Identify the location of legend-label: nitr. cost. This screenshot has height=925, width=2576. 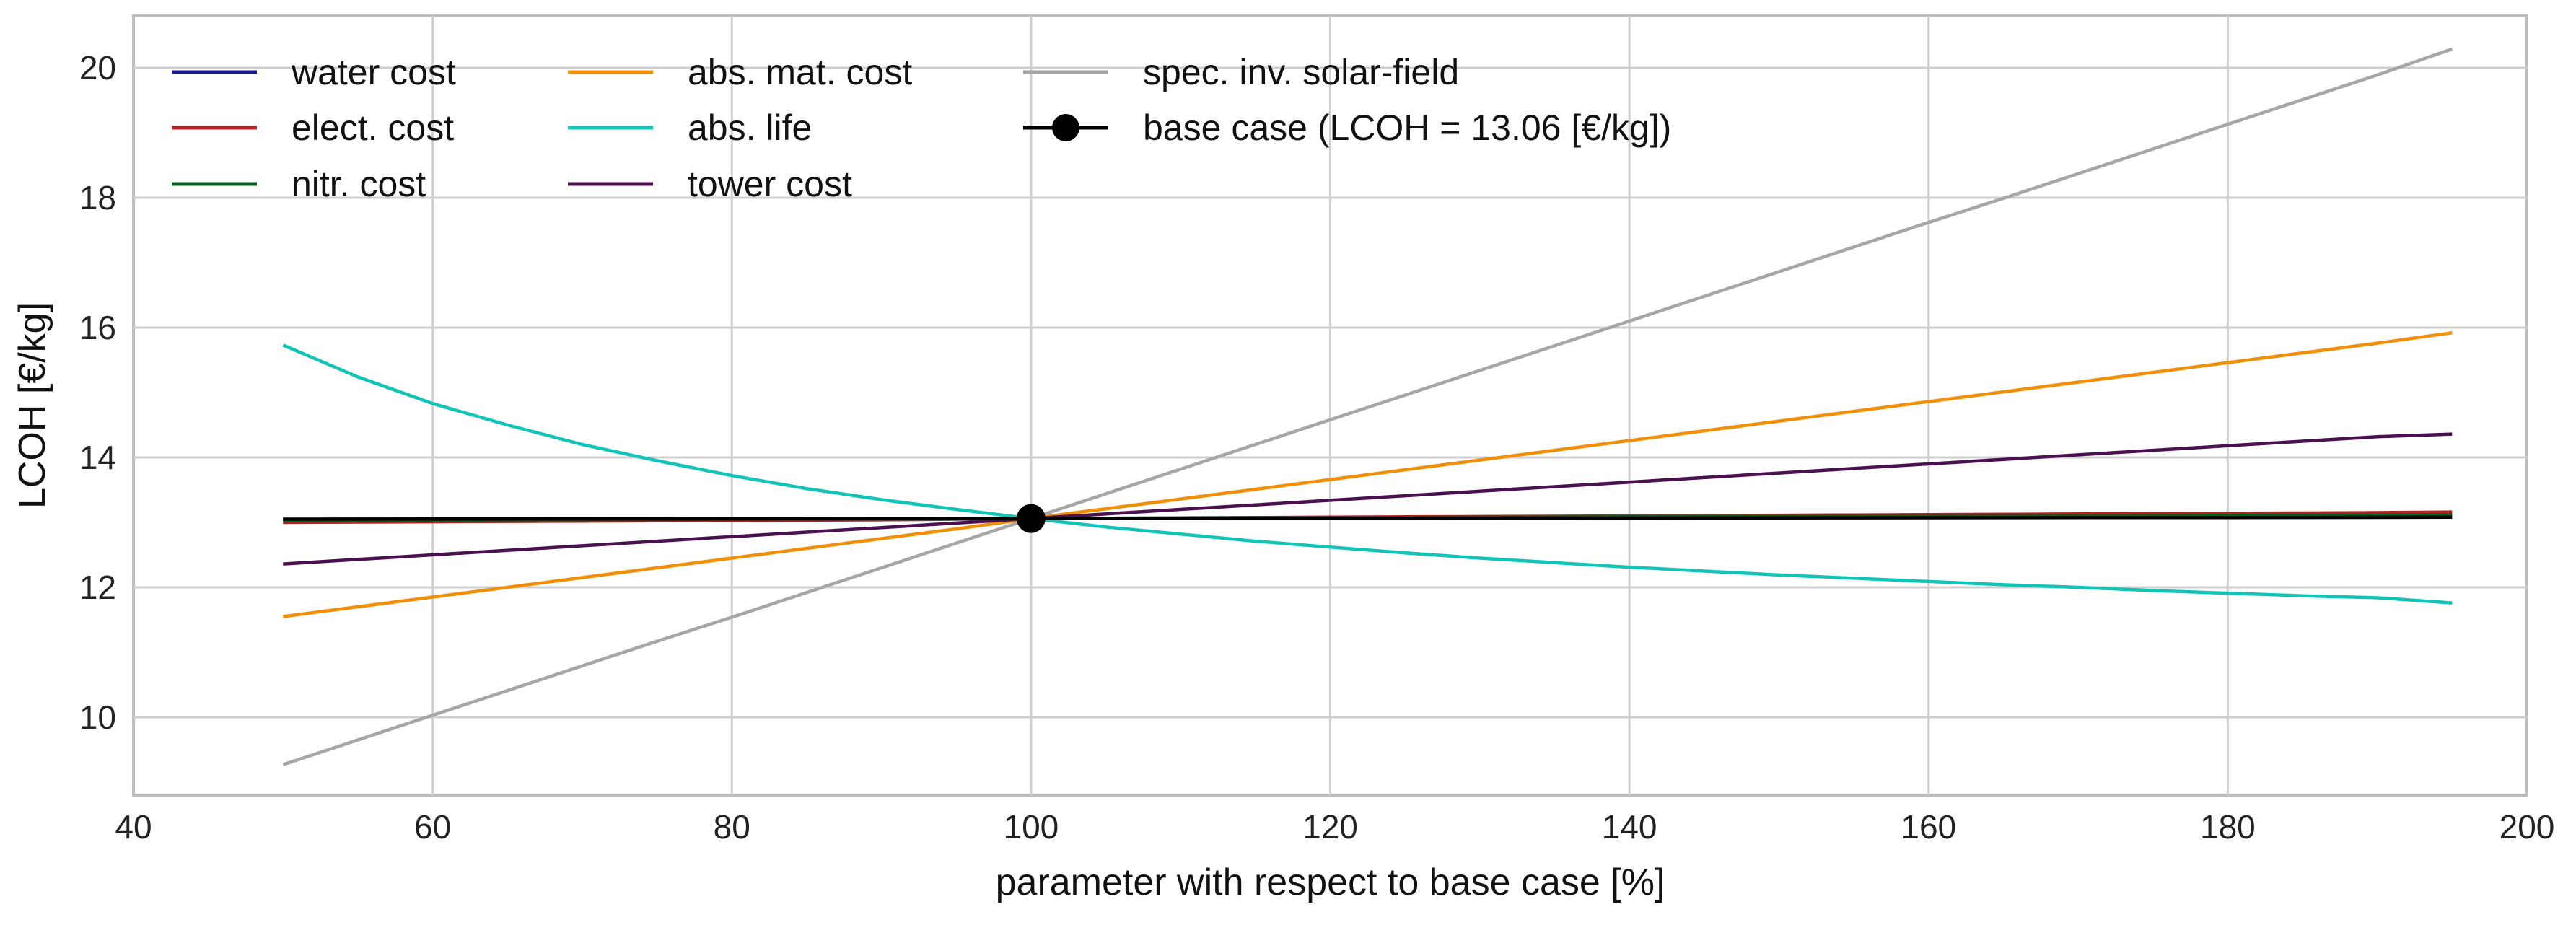
(359, 184).